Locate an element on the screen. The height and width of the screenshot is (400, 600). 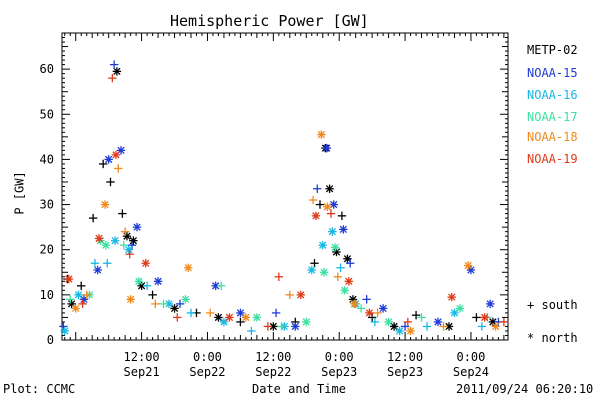
legend-item-noaa-17: NOAA-17 is located at coordinates (552, 117).